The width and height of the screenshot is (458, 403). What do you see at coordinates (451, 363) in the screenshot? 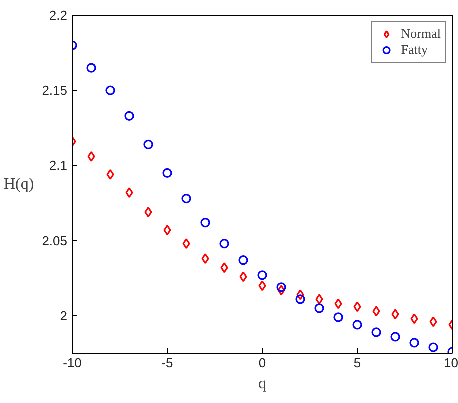
I see `x-tick-label: 10` at bounding box center [451, 363].